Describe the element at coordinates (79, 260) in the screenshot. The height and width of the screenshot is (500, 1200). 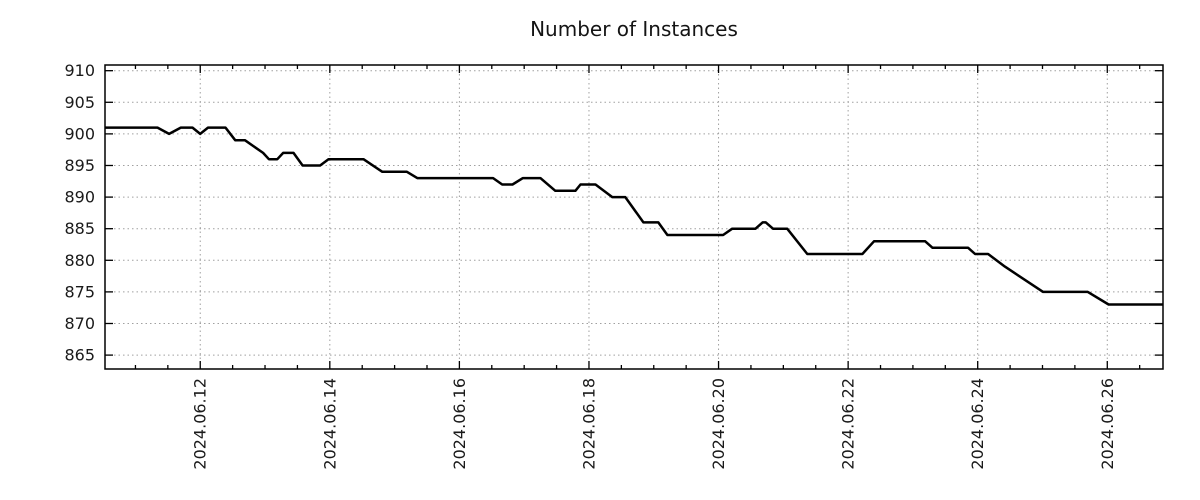
I see `y-tick-label: 880` at that location.